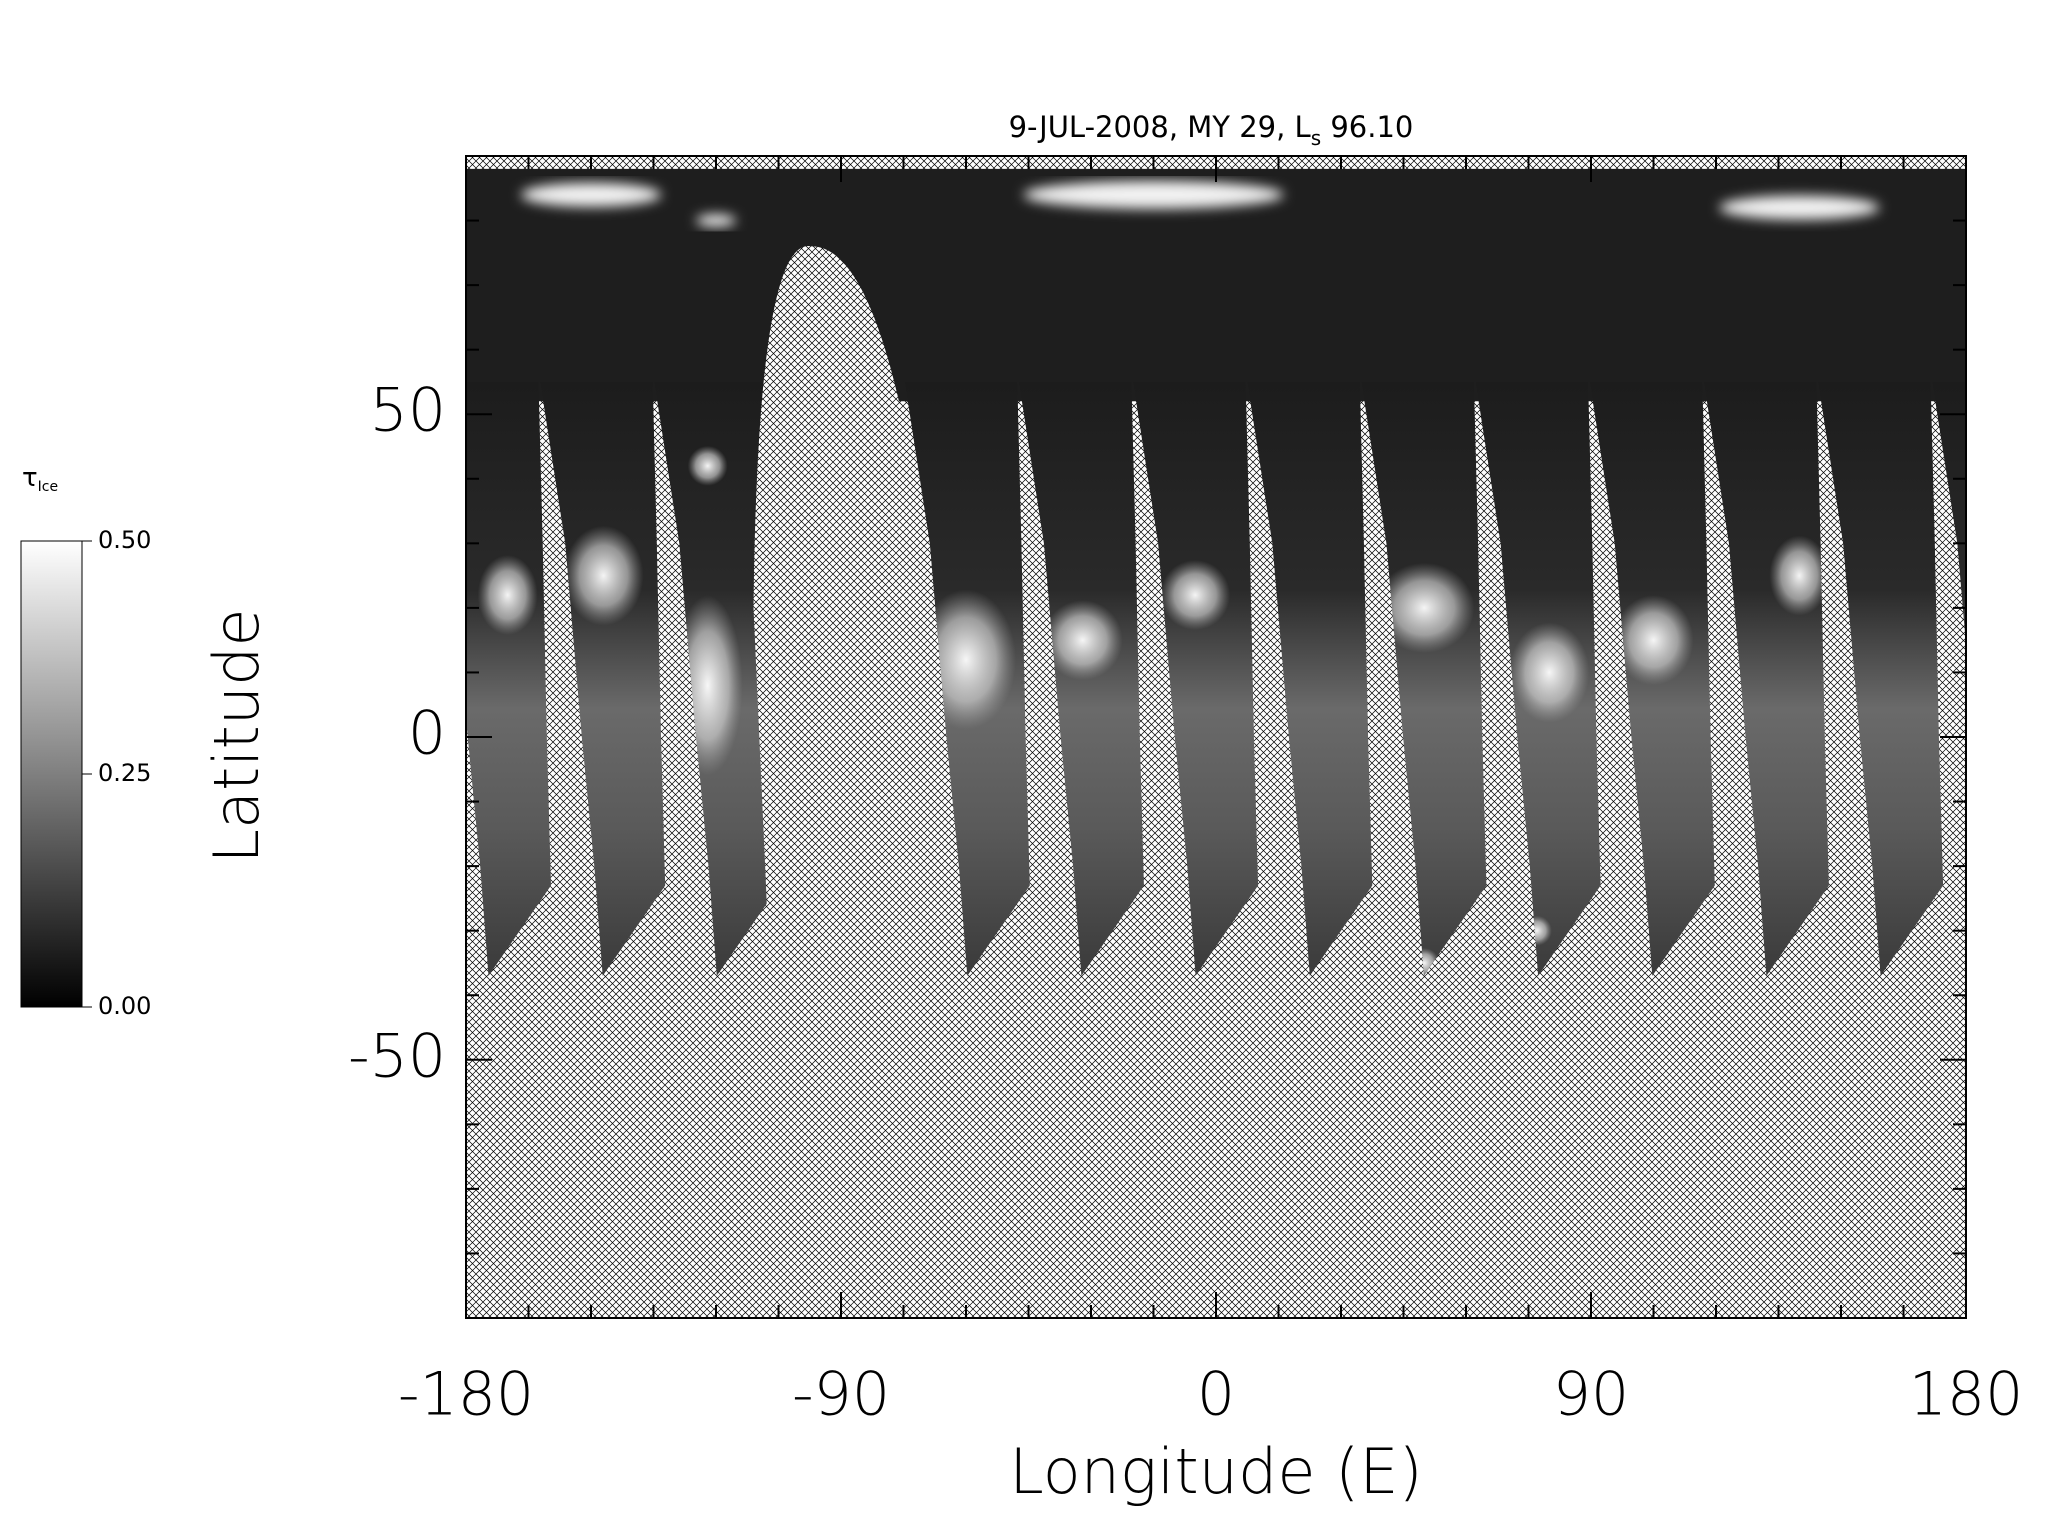  What do you see at coordinates (51, 774) in the screenshot?
I see `colorbar` at bounding box center [51, 774].